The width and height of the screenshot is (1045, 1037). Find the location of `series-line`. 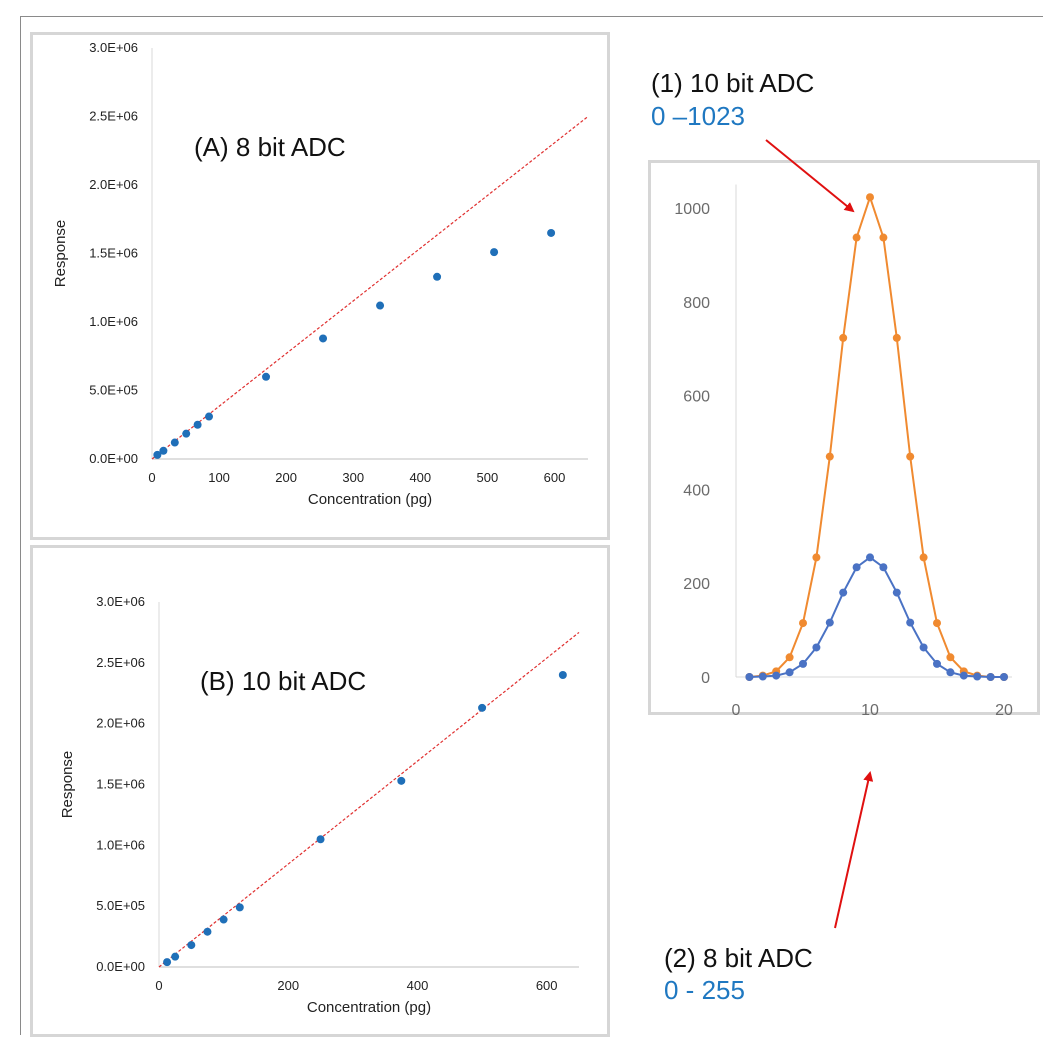

series-line is located at coordinates (876, 436).